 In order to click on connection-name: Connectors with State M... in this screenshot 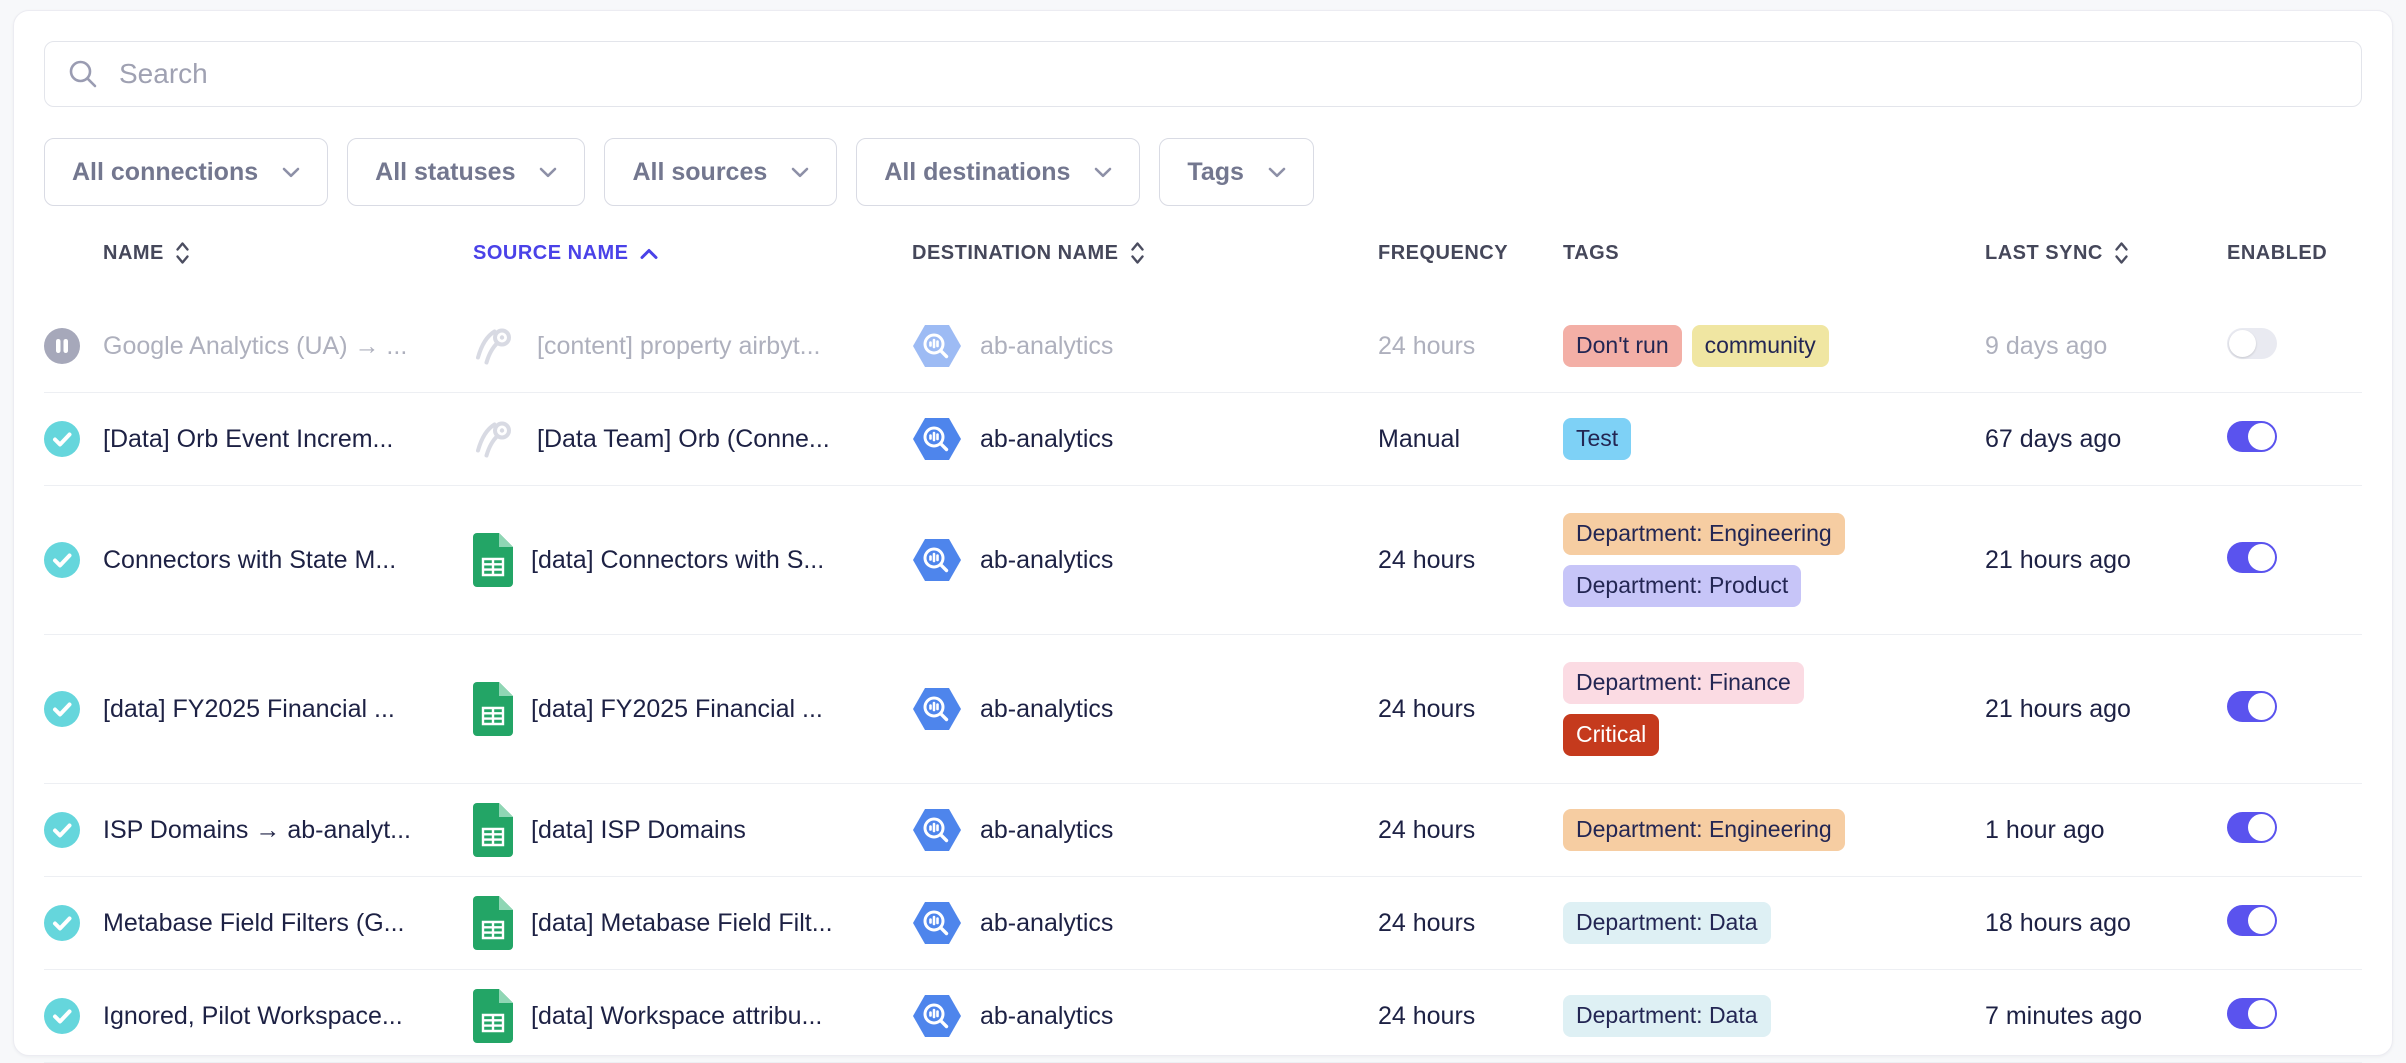, I will do `click(250, 559)`.